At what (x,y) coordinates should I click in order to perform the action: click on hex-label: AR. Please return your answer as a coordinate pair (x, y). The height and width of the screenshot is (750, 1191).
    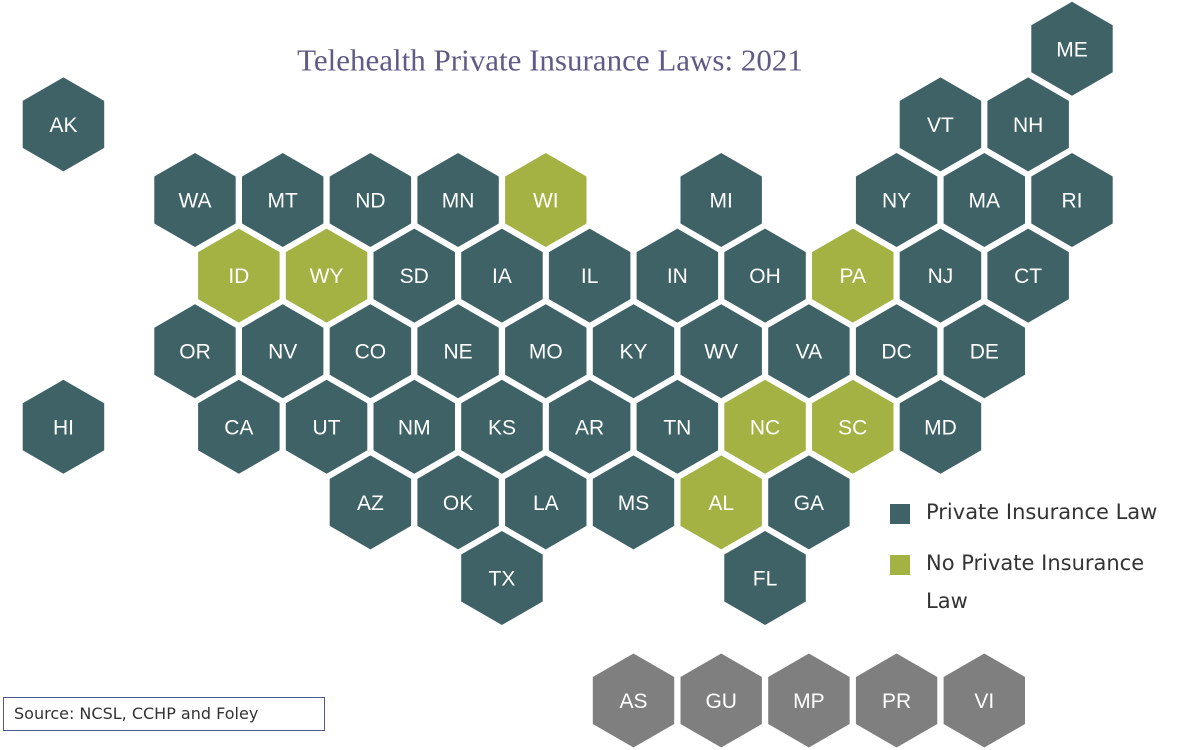
    Looking at the image, I should click on (589, 427).